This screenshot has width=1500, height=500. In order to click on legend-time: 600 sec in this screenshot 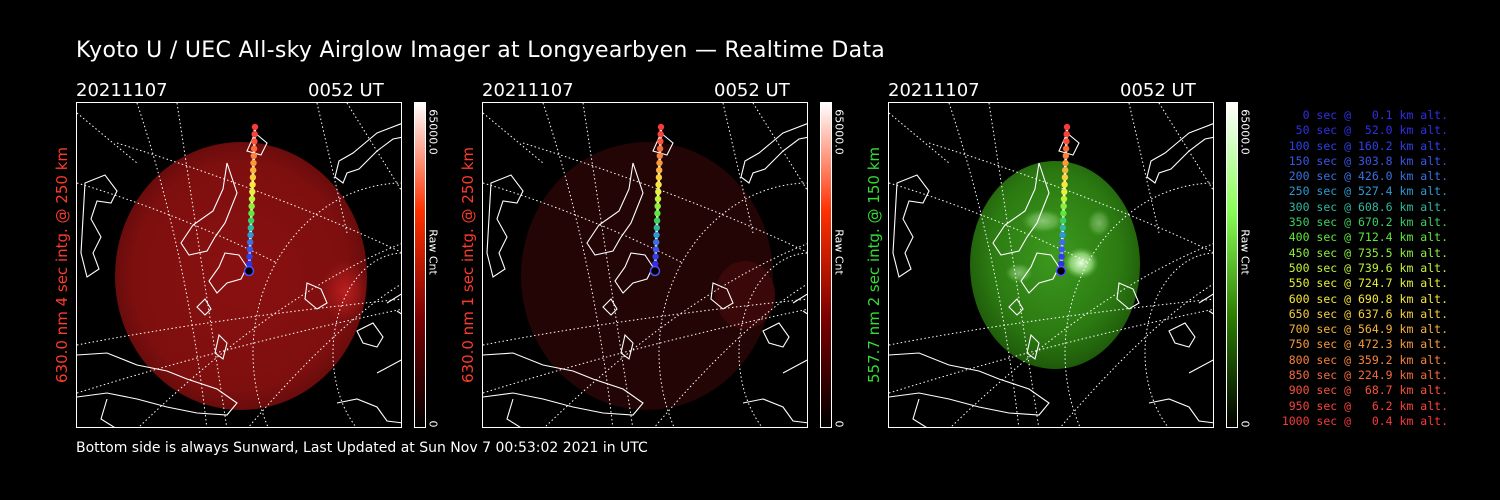, I will do `click(1313, 298)`.